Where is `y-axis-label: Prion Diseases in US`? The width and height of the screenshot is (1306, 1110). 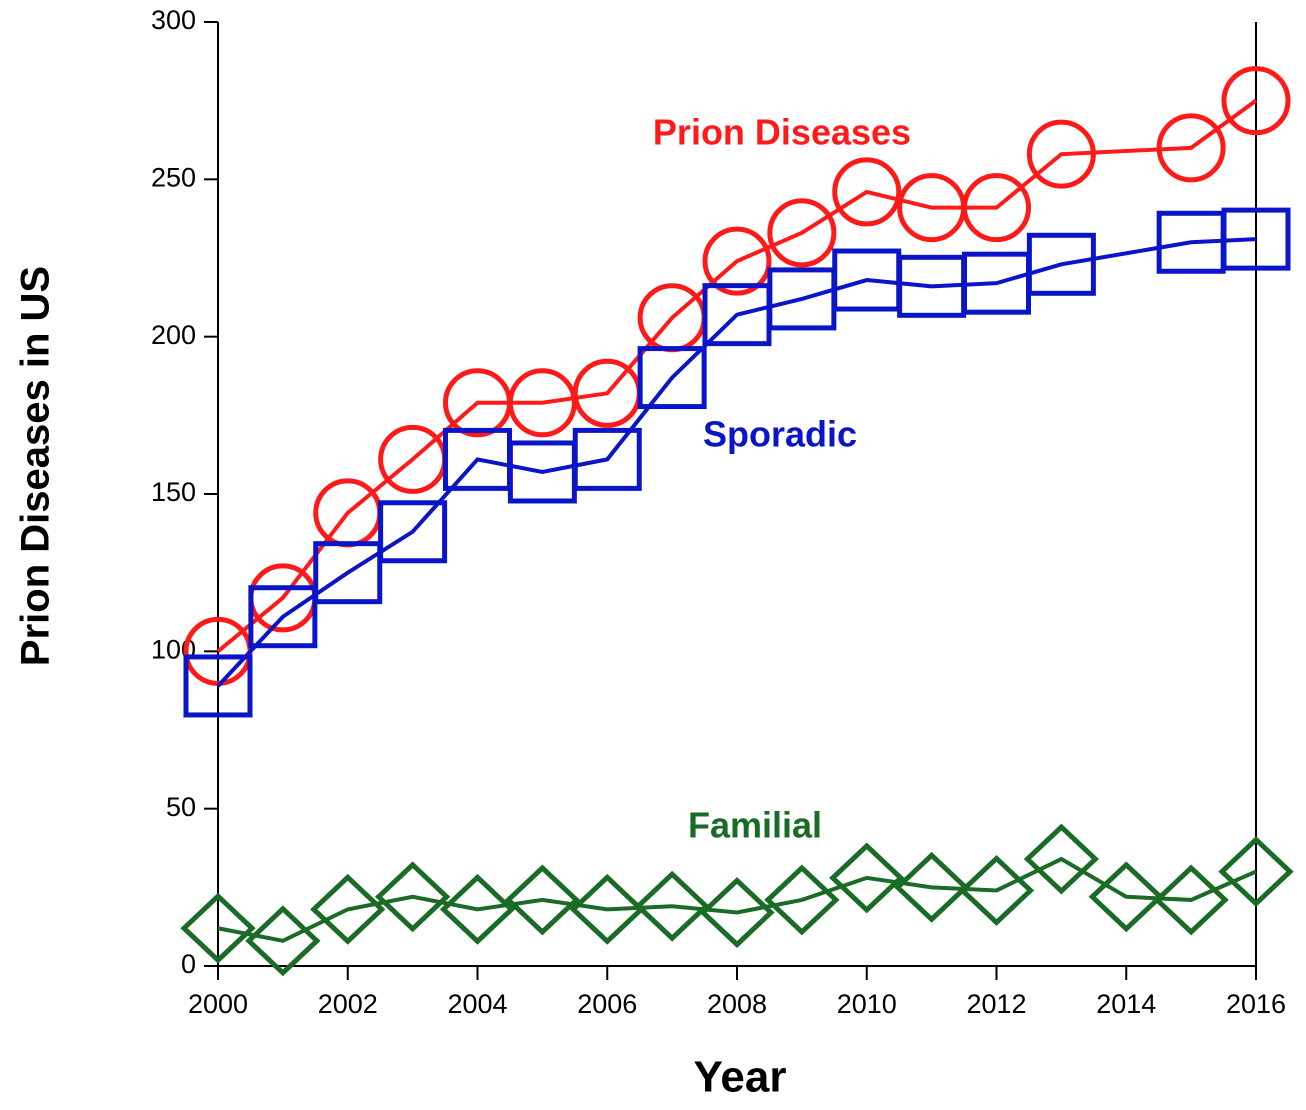 y-axis-label: Prion Diseases in US is located at coordinates (36, 466).